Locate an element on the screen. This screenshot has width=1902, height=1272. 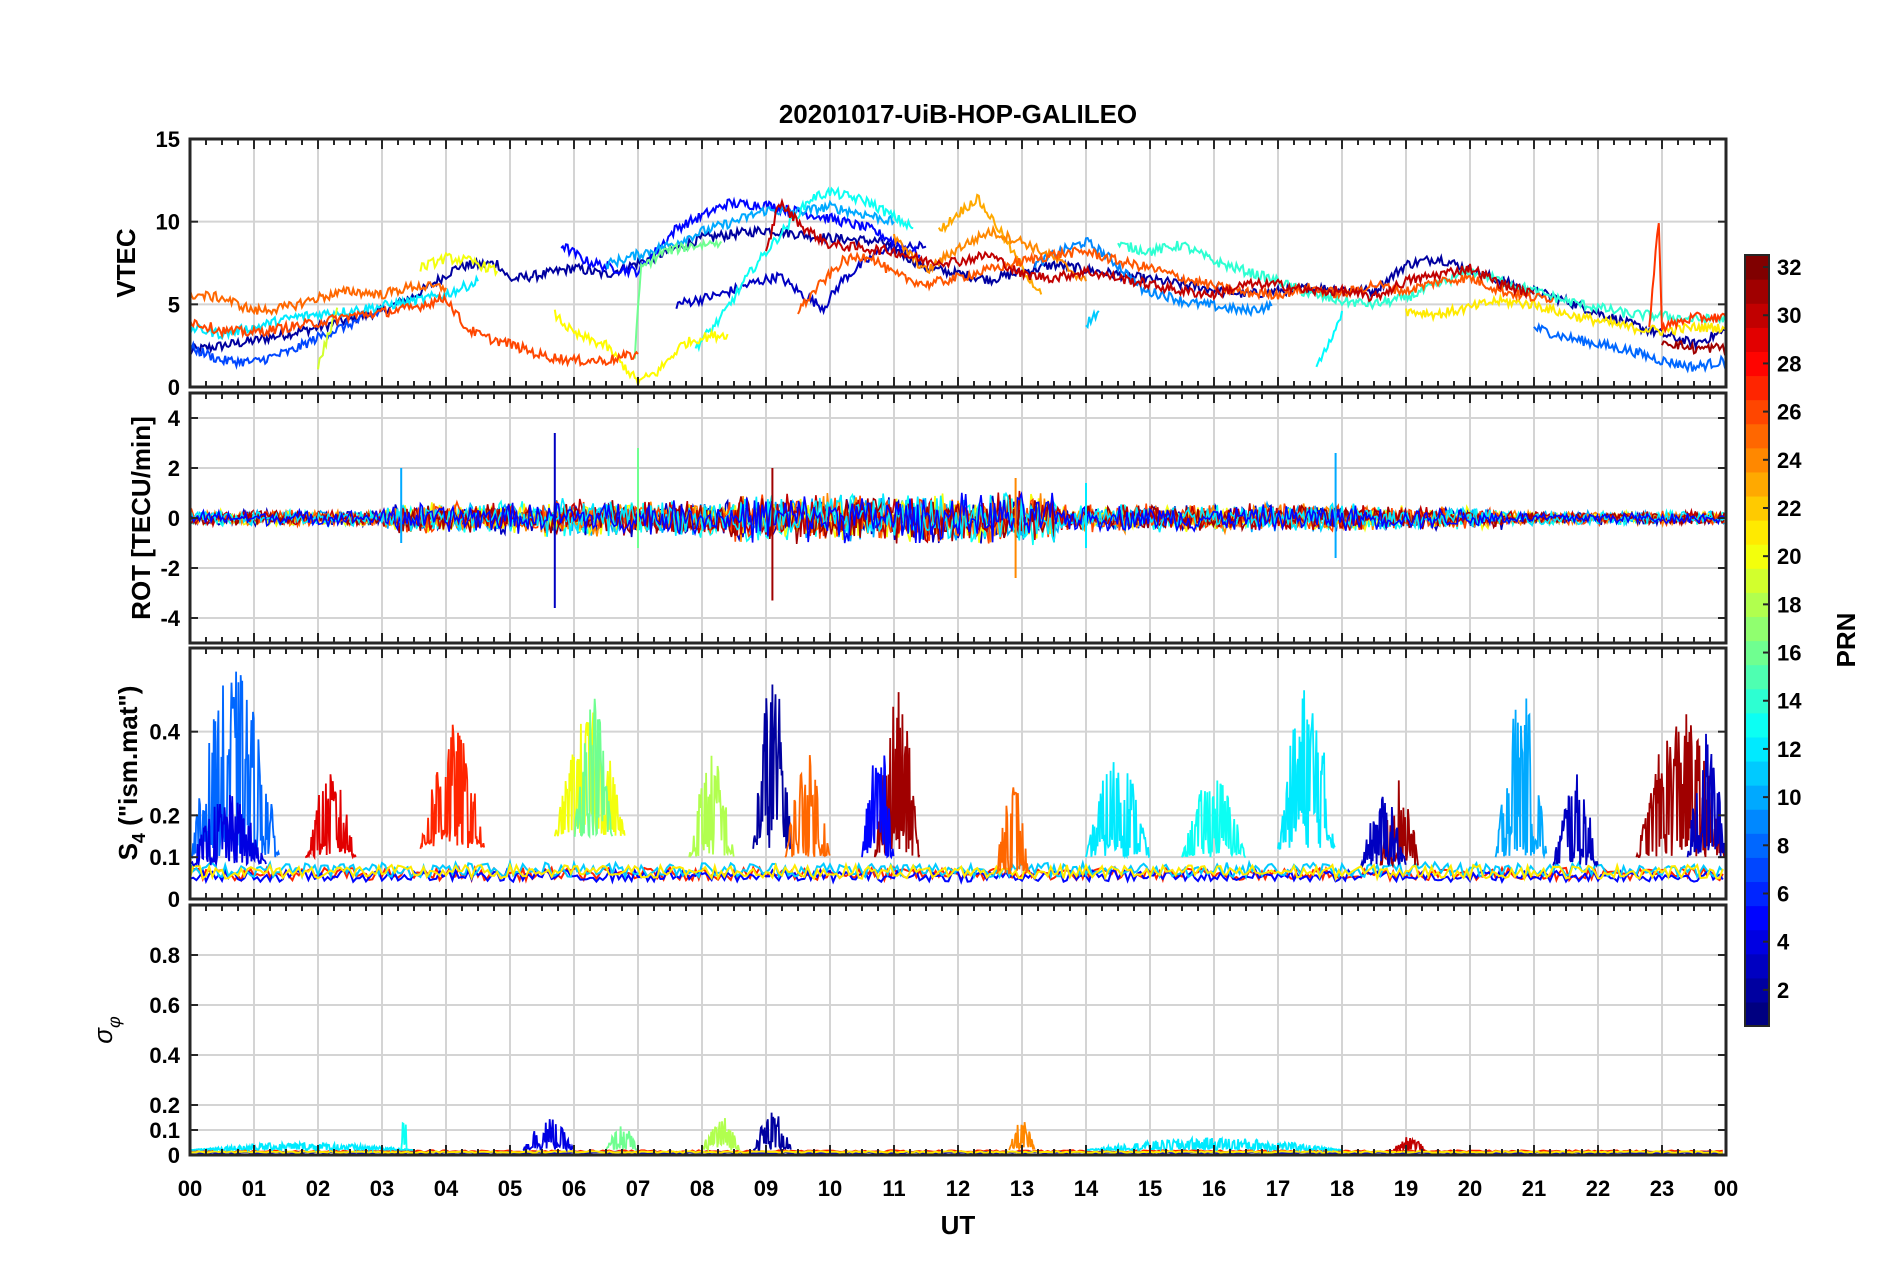
panel-sigma-ylabel: σφ is located at coordinates (106, 1030).